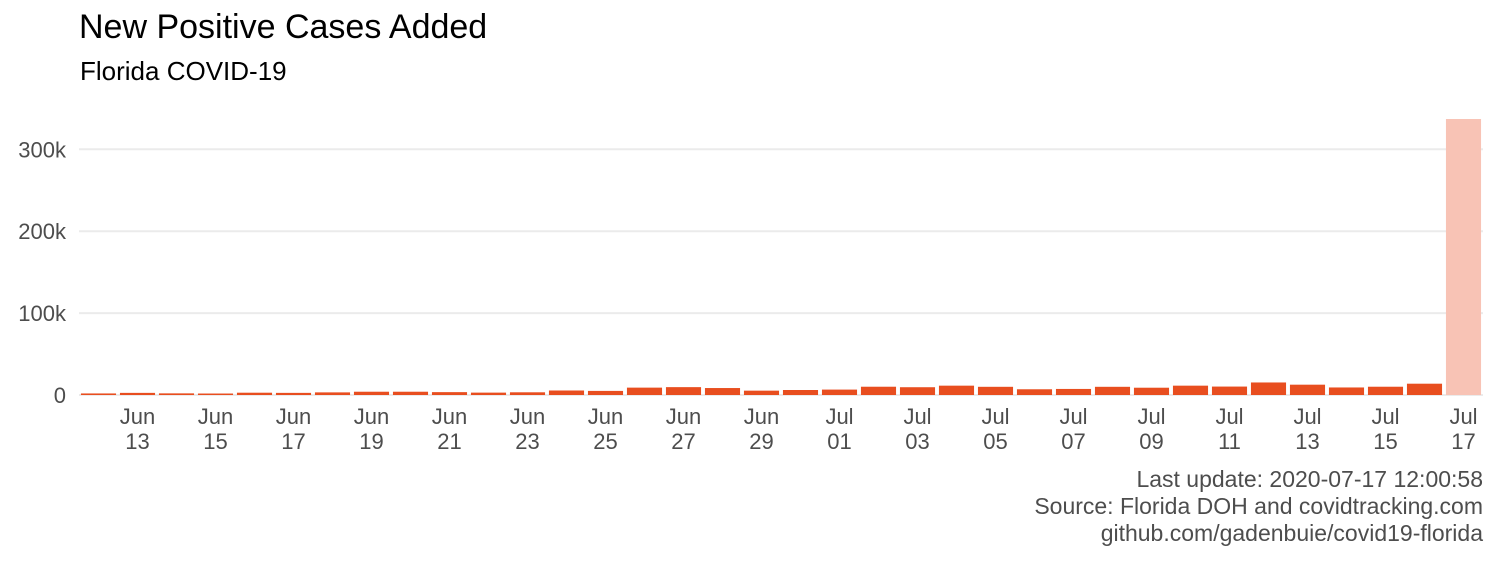 The image size is (1498, 562). What do you see at coordinates (60, 395) in the screenshot?
I see `y-tick-label: 0` at bounding box center [60, 395].